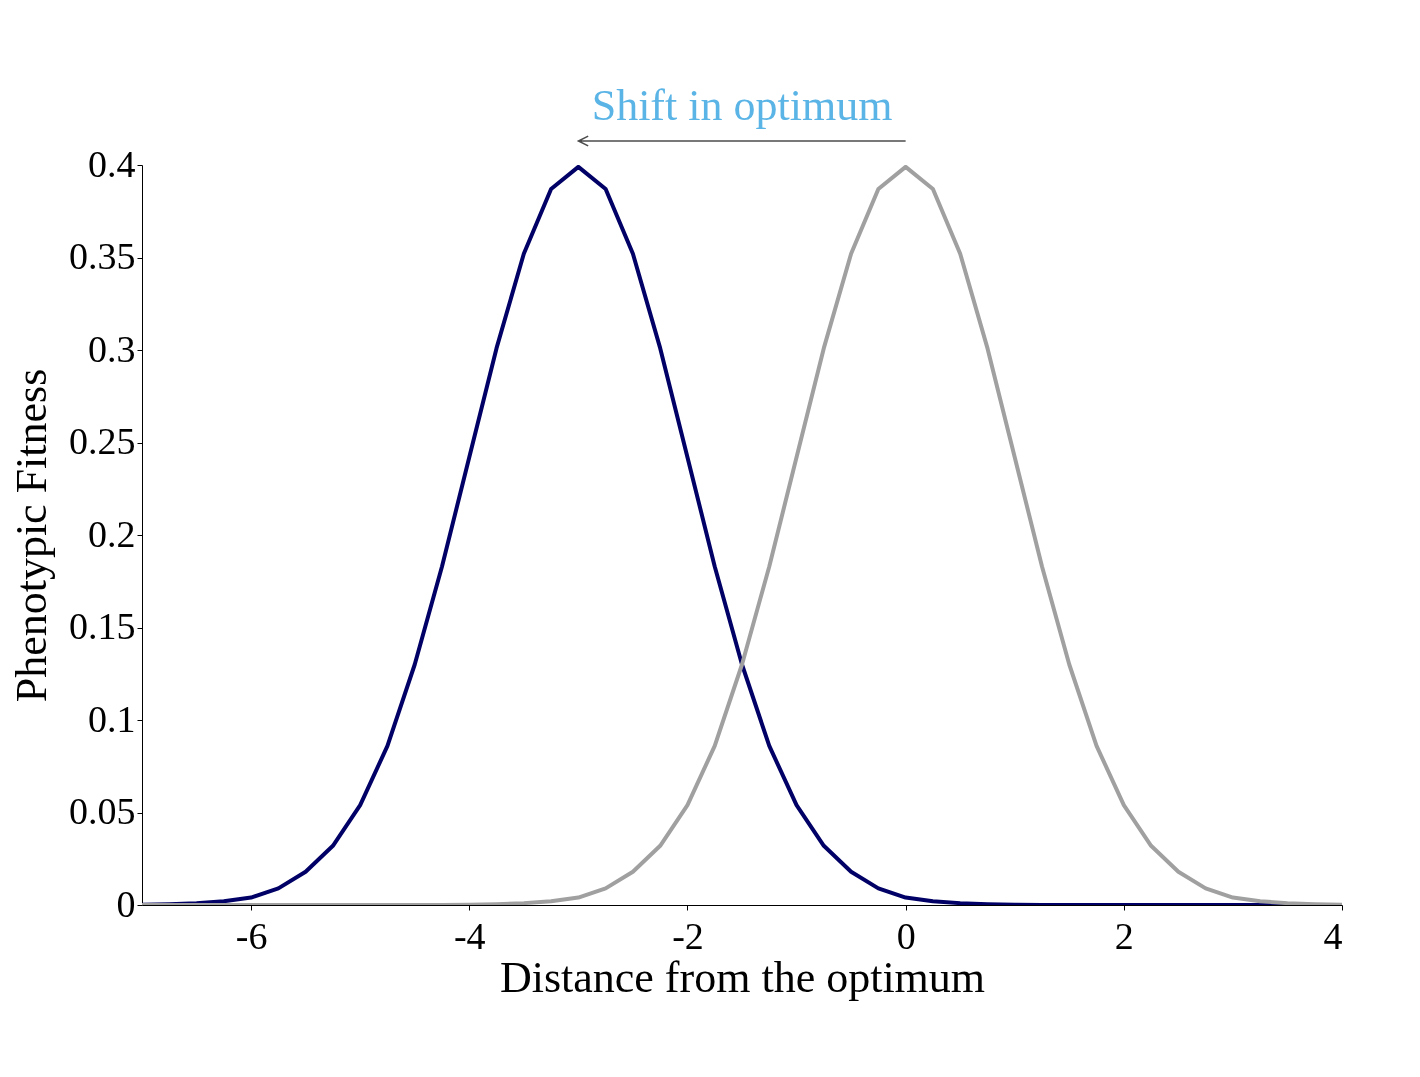 This screenshot has height=1077, width=1420. What do you see at coordinates (1333, 935) in the screenshot?
I see `x-tick-label: 4` at bounding box center [1333, 935].